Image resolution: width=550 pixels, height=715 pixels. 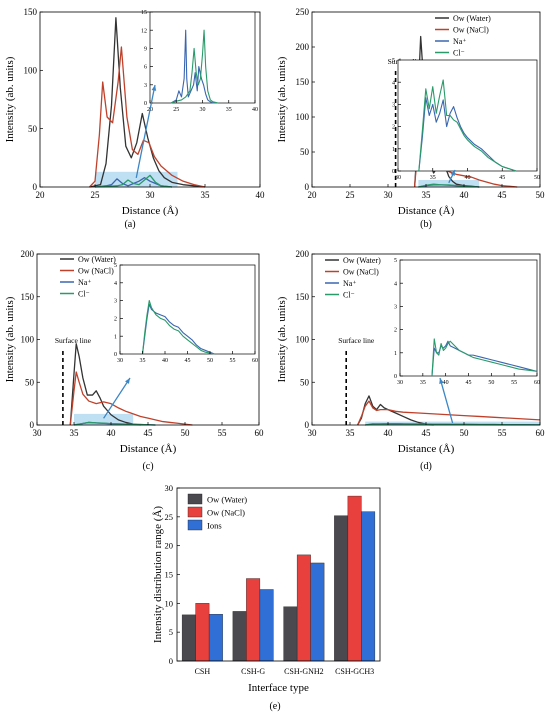 What do you see at coordinates (400, 383) in the screenshot?
I see `inset-x-tick-label: 30` at bounding box center [400, 383].